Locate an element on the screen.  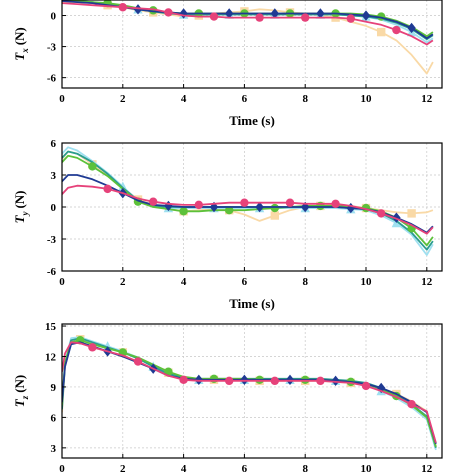
y-axis-subscript: y is located at coordinates (25, 214).